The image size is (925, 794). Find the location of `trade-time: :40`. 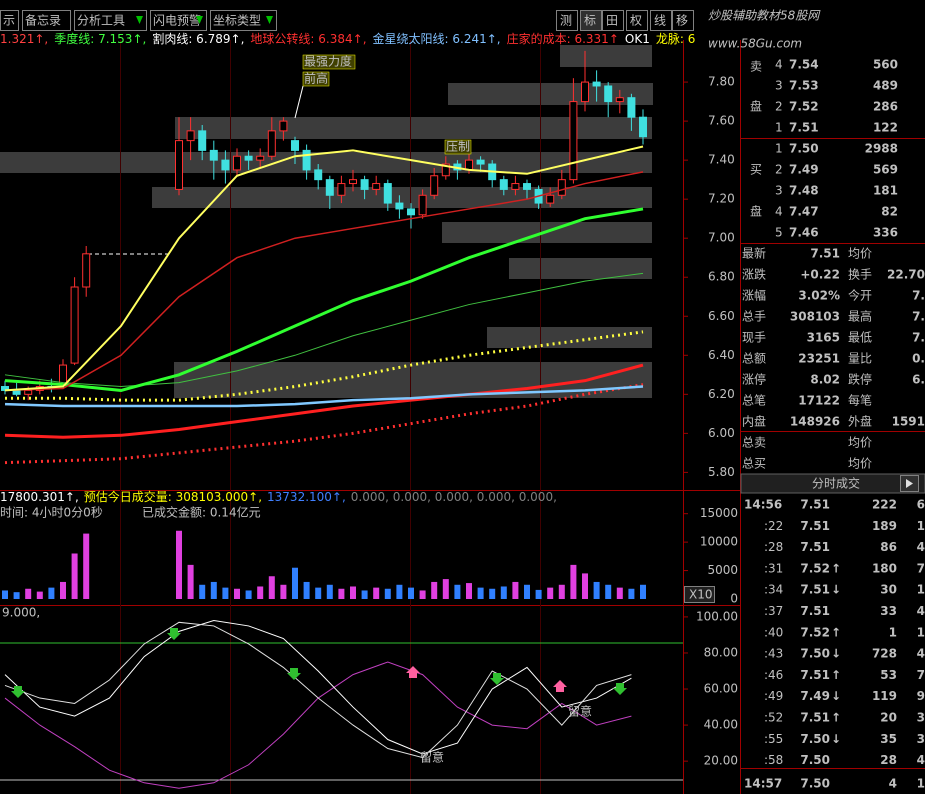

trade-time: :40 is located at coordinates (773, 632).